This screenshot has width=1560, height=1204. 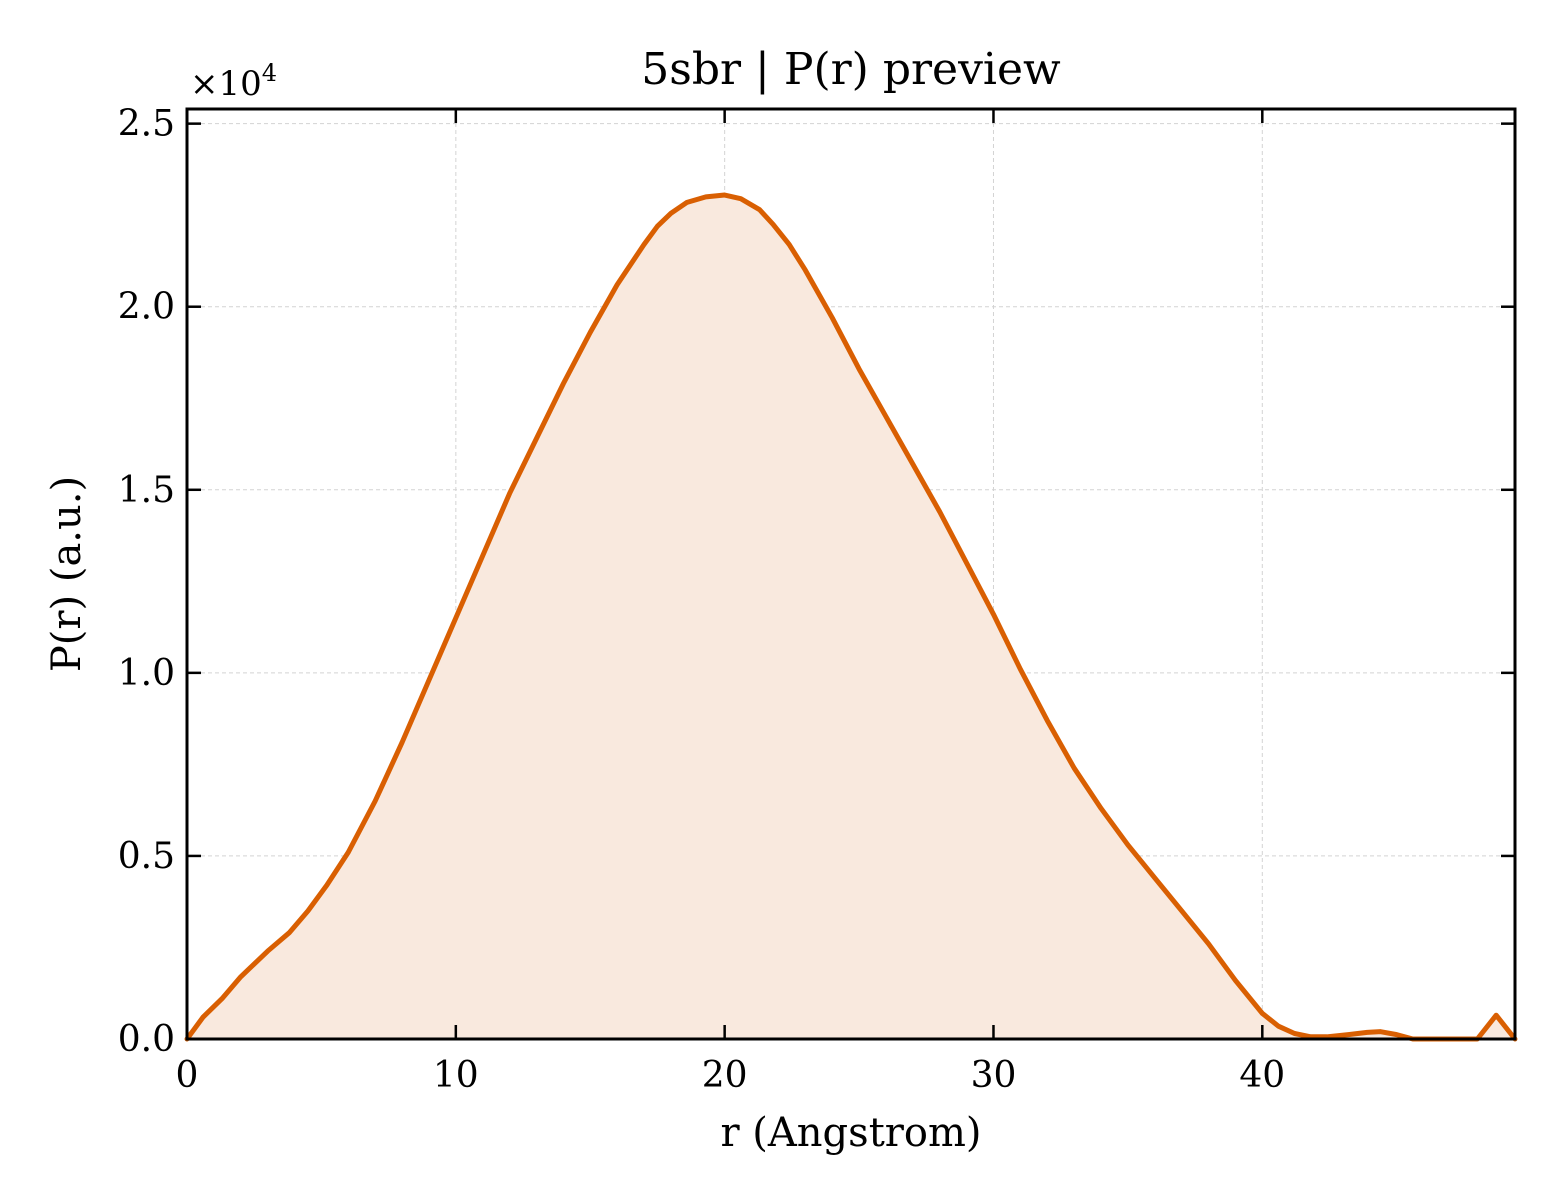 I want to click on x-tick-label: 10, so click(x=456, y=1075).